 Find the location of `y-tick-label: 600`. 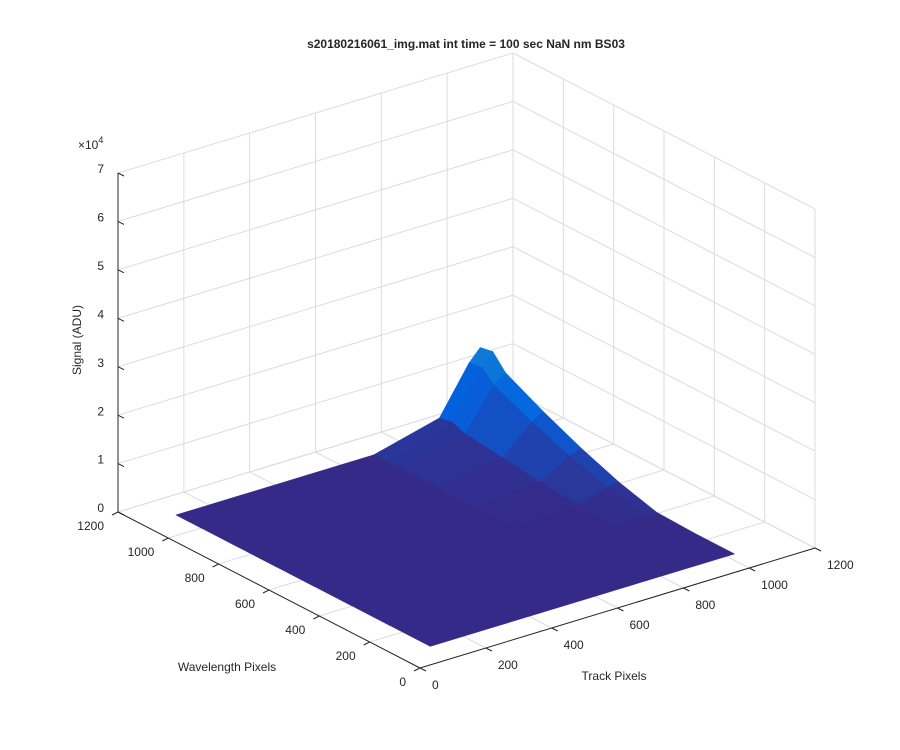

y-tick-label: 600 is located at coordinates (245, 604).